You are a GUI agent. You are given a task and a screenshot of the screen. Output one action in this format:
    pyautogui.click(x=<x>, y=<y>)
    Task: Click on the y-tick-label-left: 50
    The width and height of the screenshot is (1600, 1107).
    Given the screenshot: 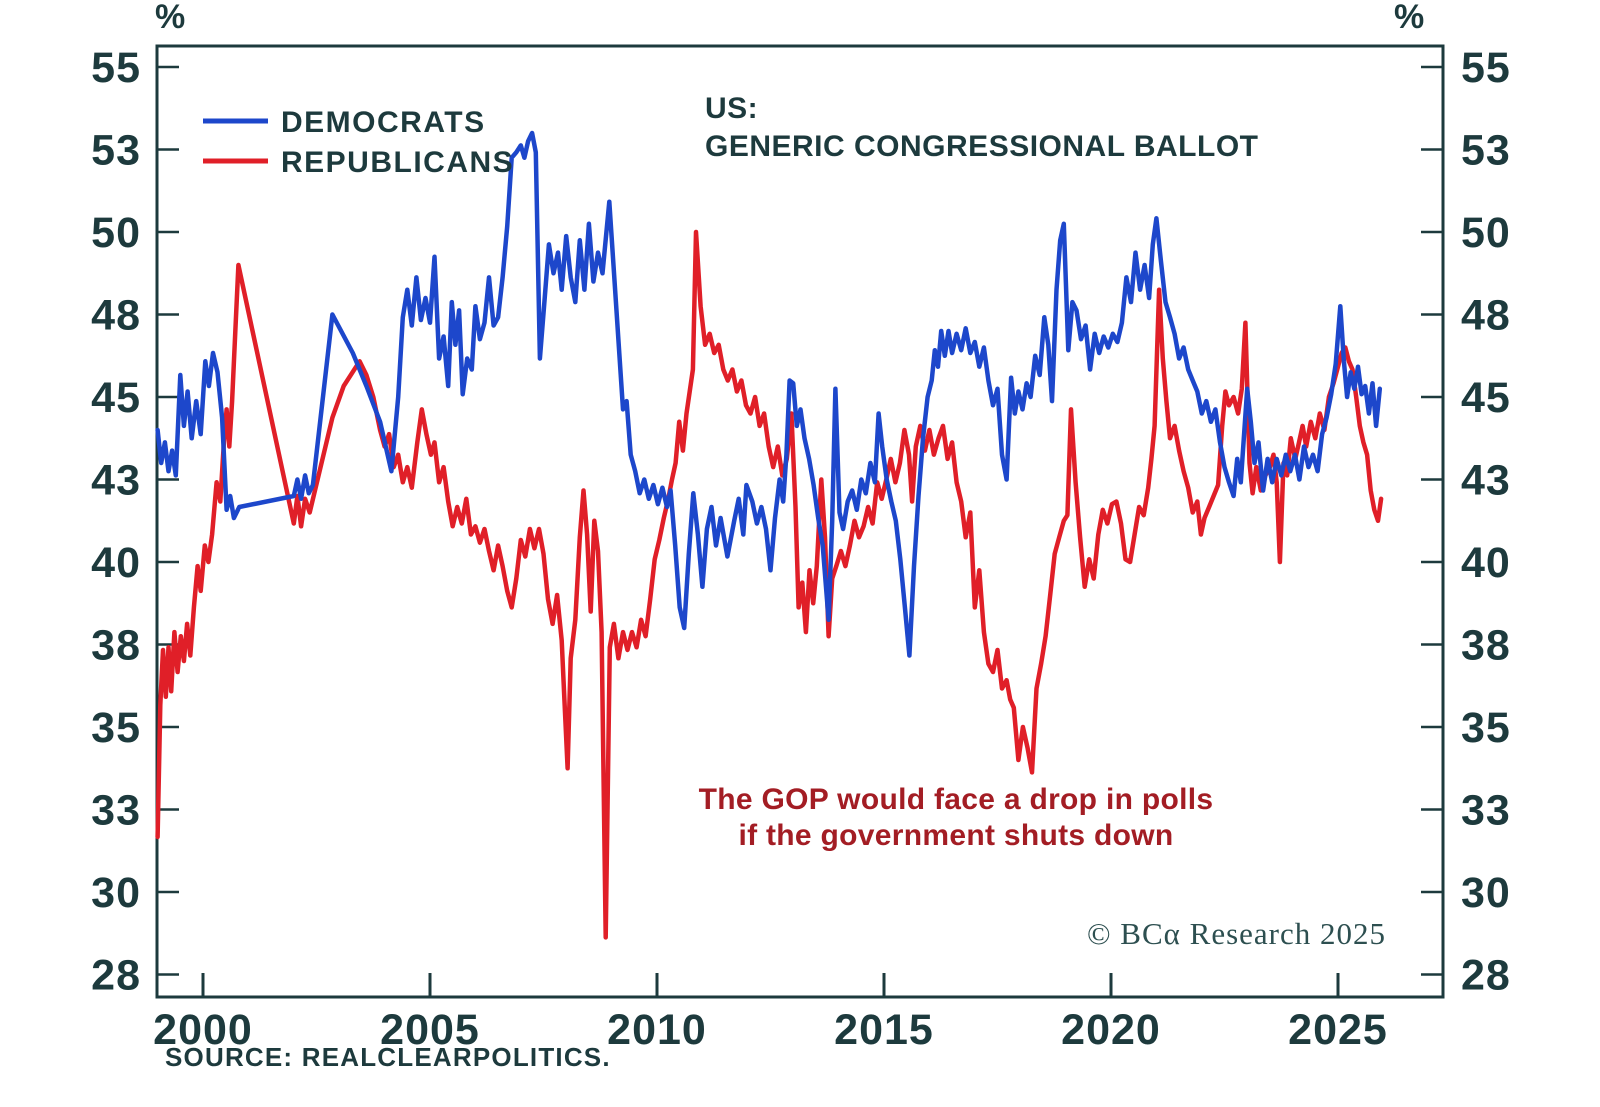 What is the action you would take?
    pyautogui.click(x=116, y=233)
    